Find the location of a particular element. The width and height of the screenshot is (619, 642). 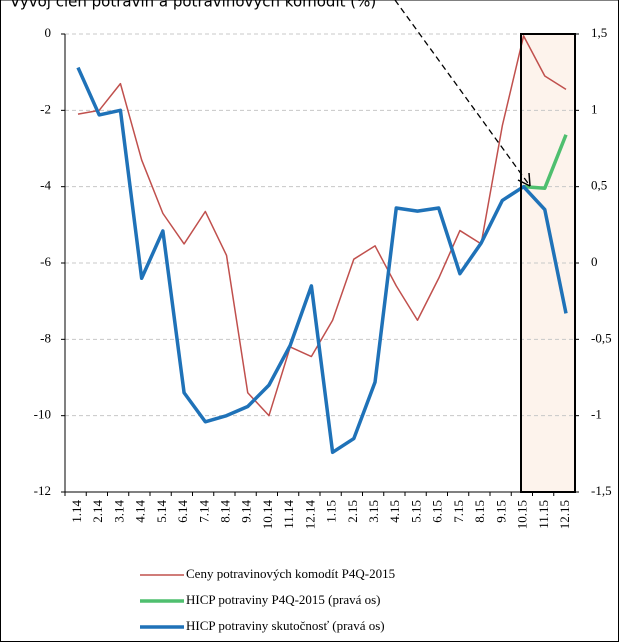

x-tick-label: 9.15 is located at coordinates (500, 511).